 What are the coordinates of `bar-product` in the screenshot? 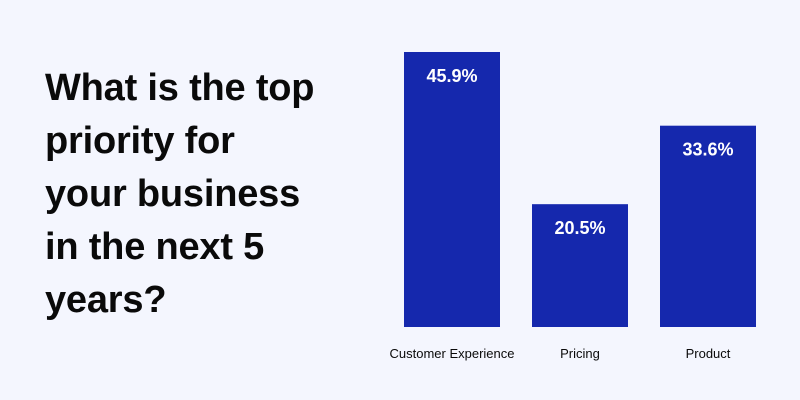 It's located at (708, 226).